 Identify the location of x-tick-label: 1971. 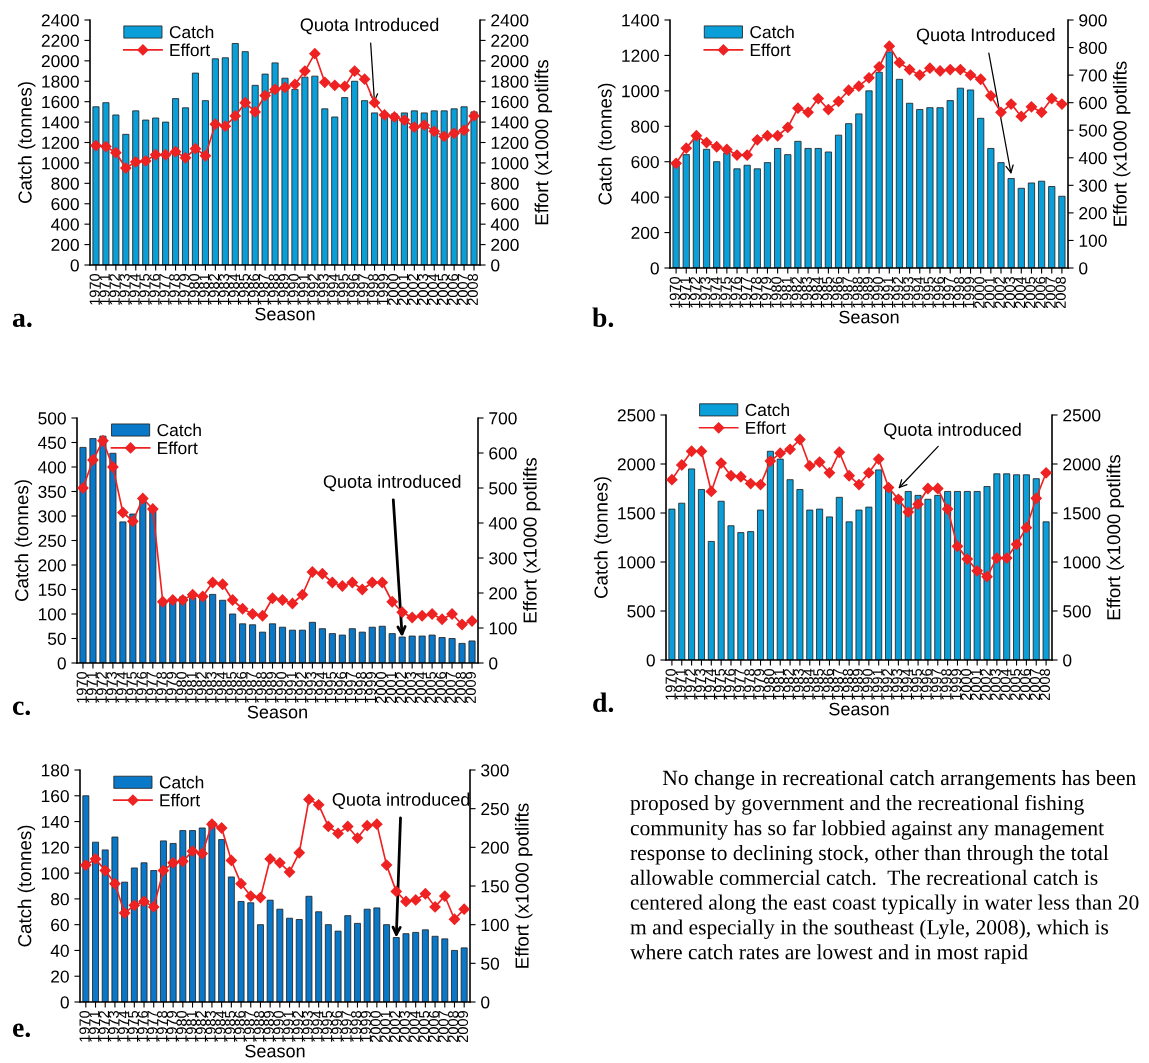
(685, 292).